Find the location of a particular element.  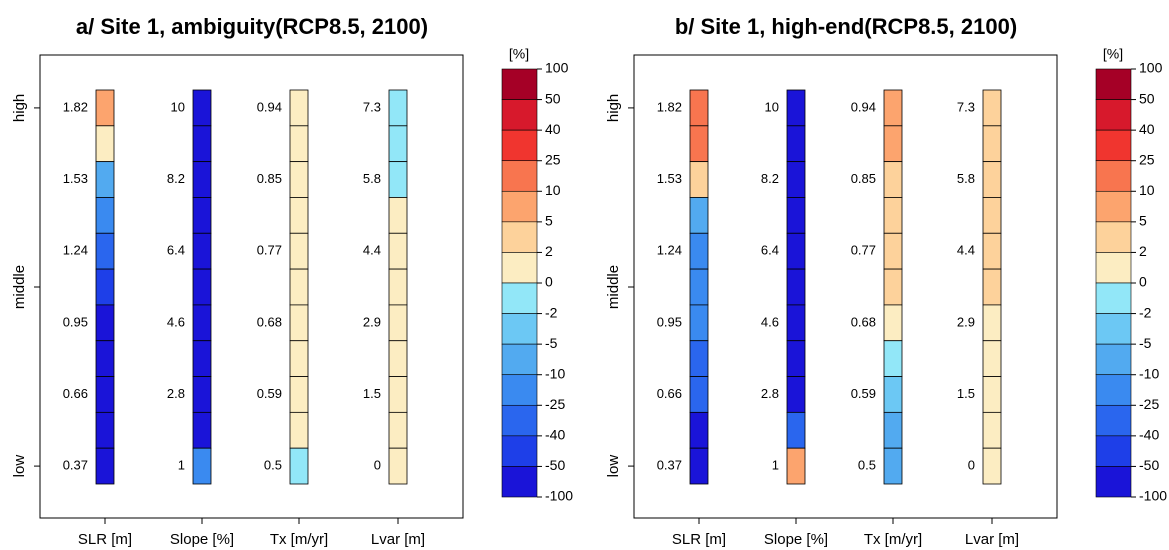

level-label: 10 is located at coordinates (178, 106).